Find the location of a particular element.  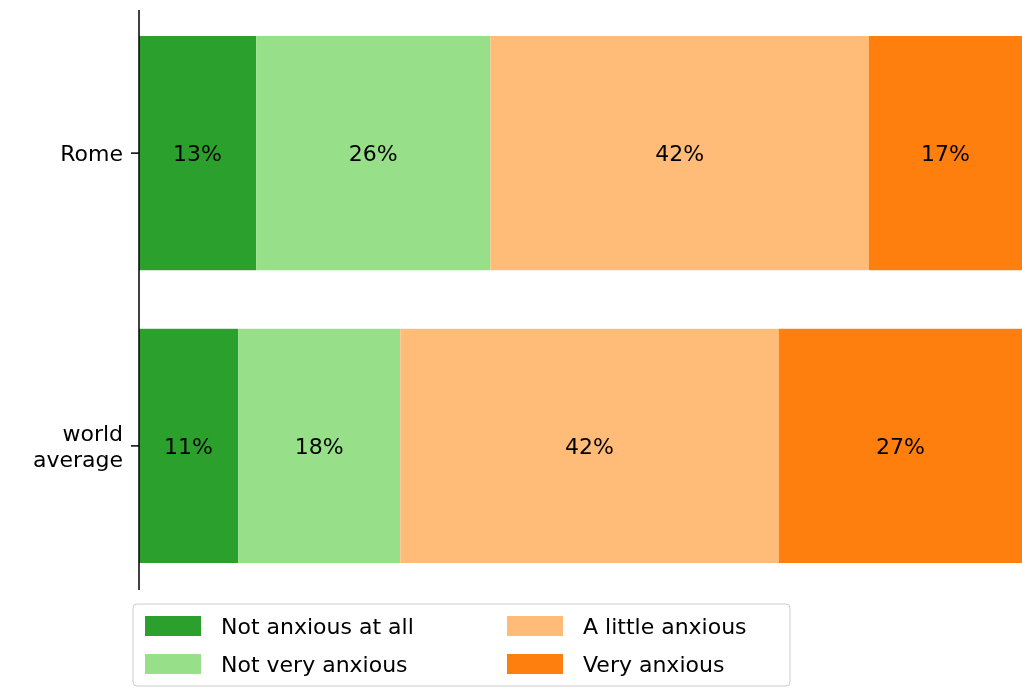

y-tick-label: world average is located at coordinates (77, 446).